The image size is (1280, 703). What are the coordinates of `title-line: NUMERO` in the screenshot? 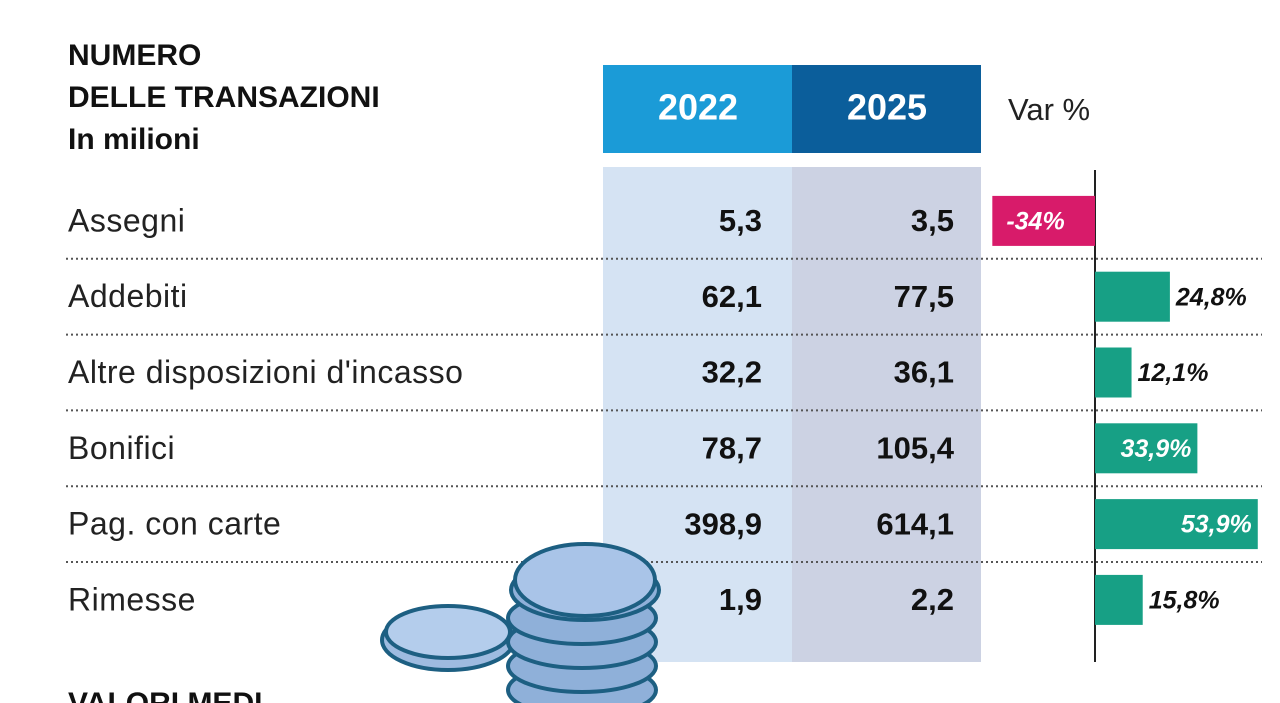 It's located at (134, 55).